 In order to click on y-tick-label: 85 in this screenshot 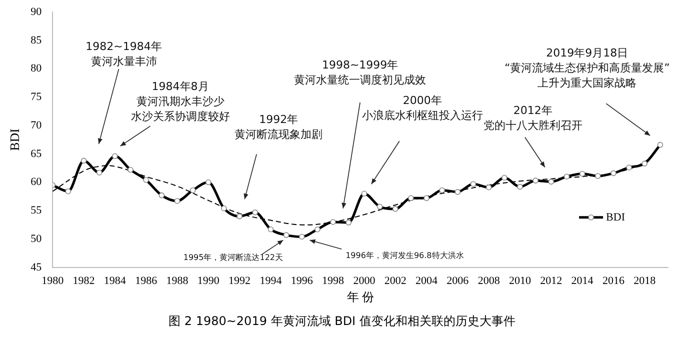, I will do `click(36, 40)`.